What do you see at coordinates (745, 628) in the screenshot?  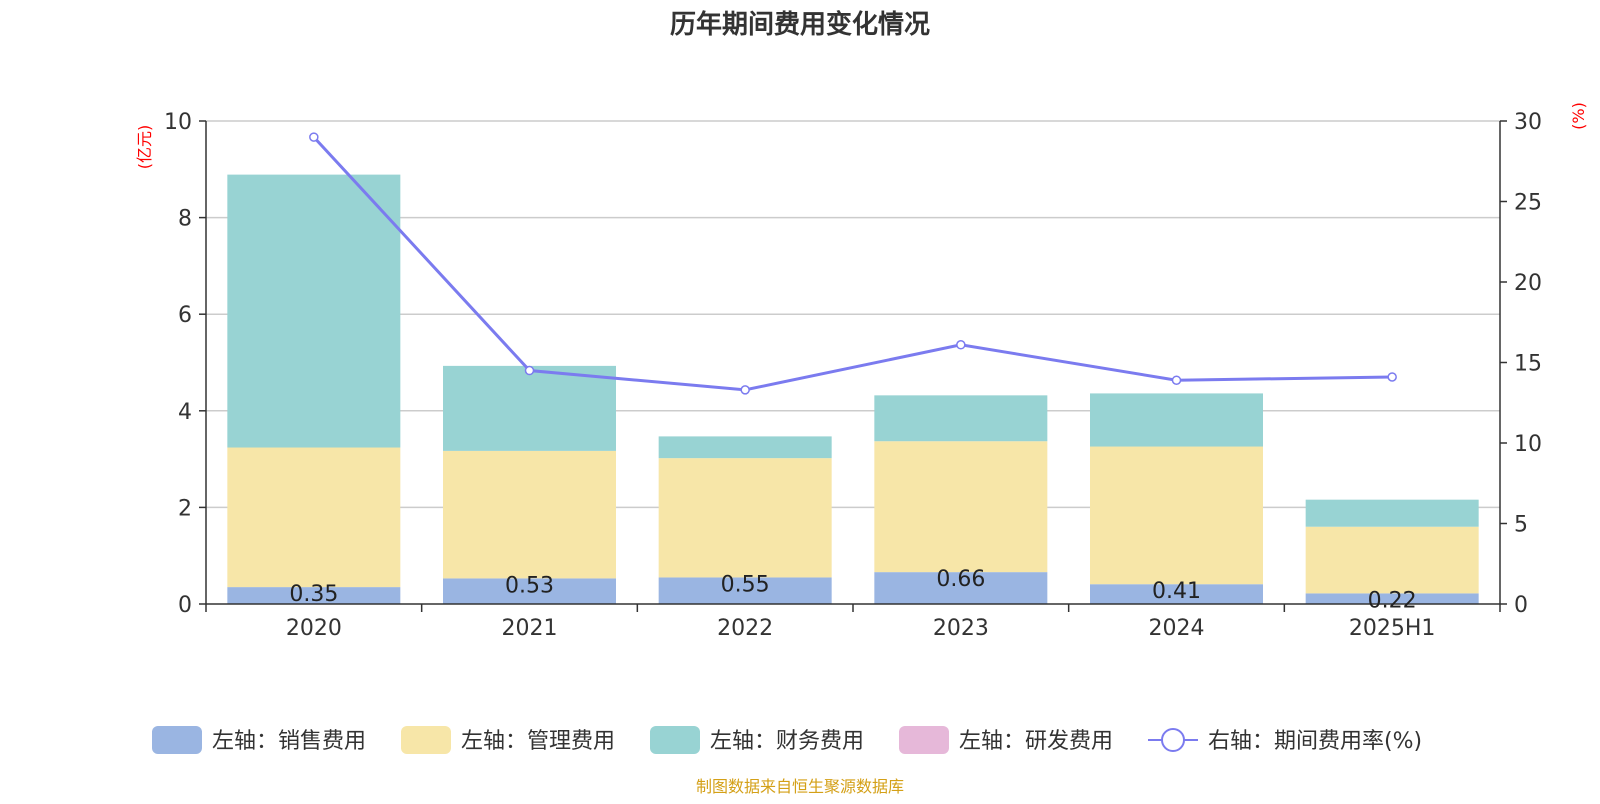 I see `x-axis-category-label: 2022` at bounding box center [745, 628].